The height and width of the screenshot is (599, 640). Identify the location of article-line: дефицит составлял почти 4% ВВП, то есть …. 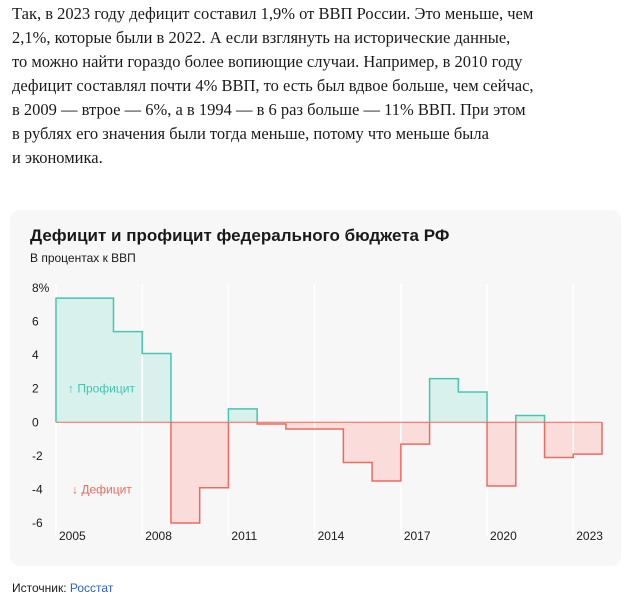
(273, 85).